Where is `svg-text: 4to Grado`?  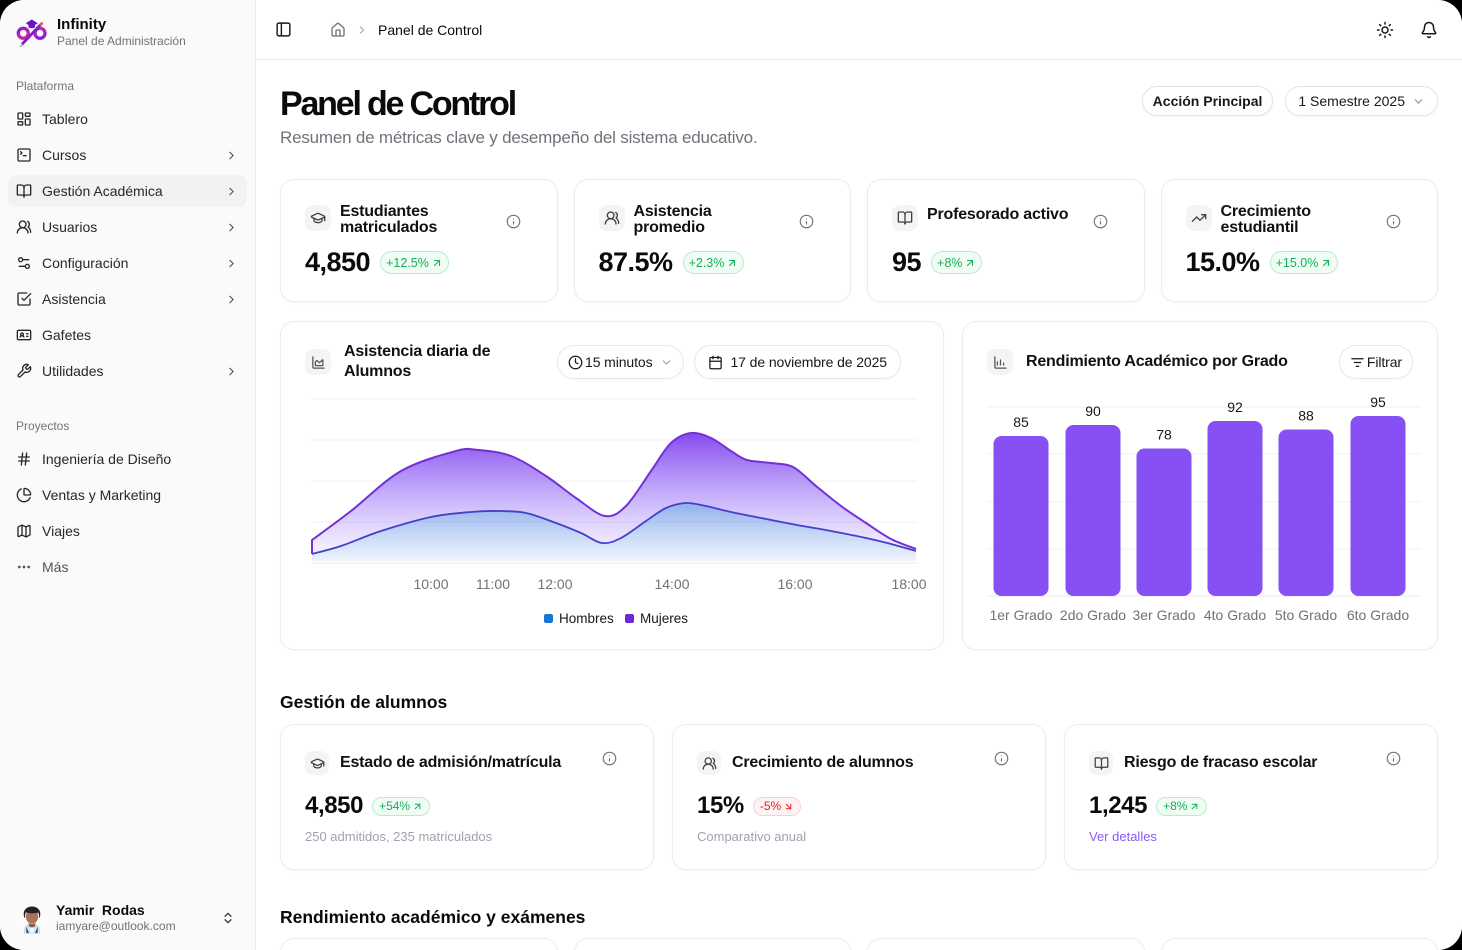 svg-text: 4to Grado is located at coordinates (1235, 615).